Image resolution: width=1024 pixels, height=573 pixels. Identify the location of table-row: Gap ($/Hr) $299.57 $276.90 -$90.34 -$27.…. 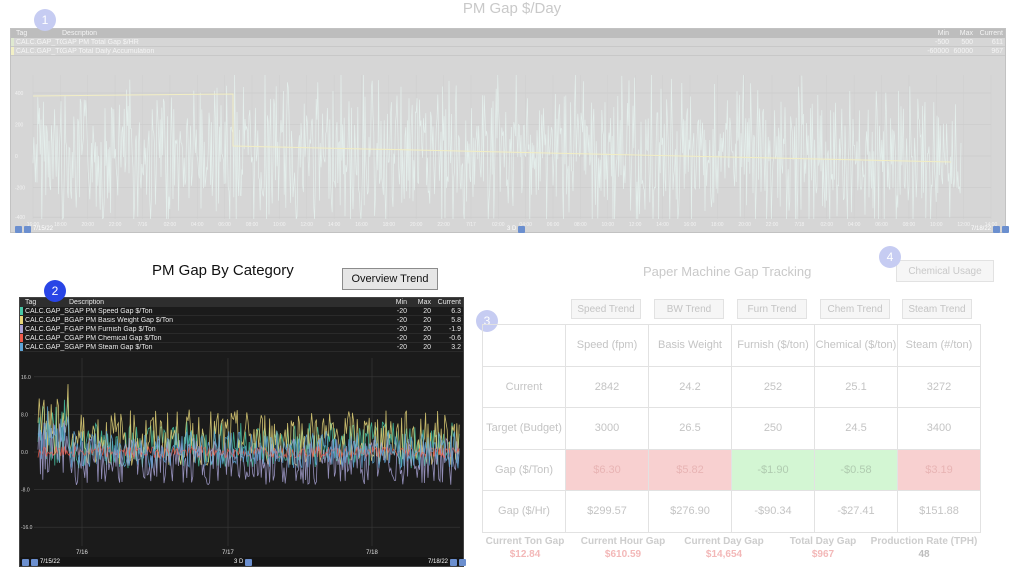
(731, 511).